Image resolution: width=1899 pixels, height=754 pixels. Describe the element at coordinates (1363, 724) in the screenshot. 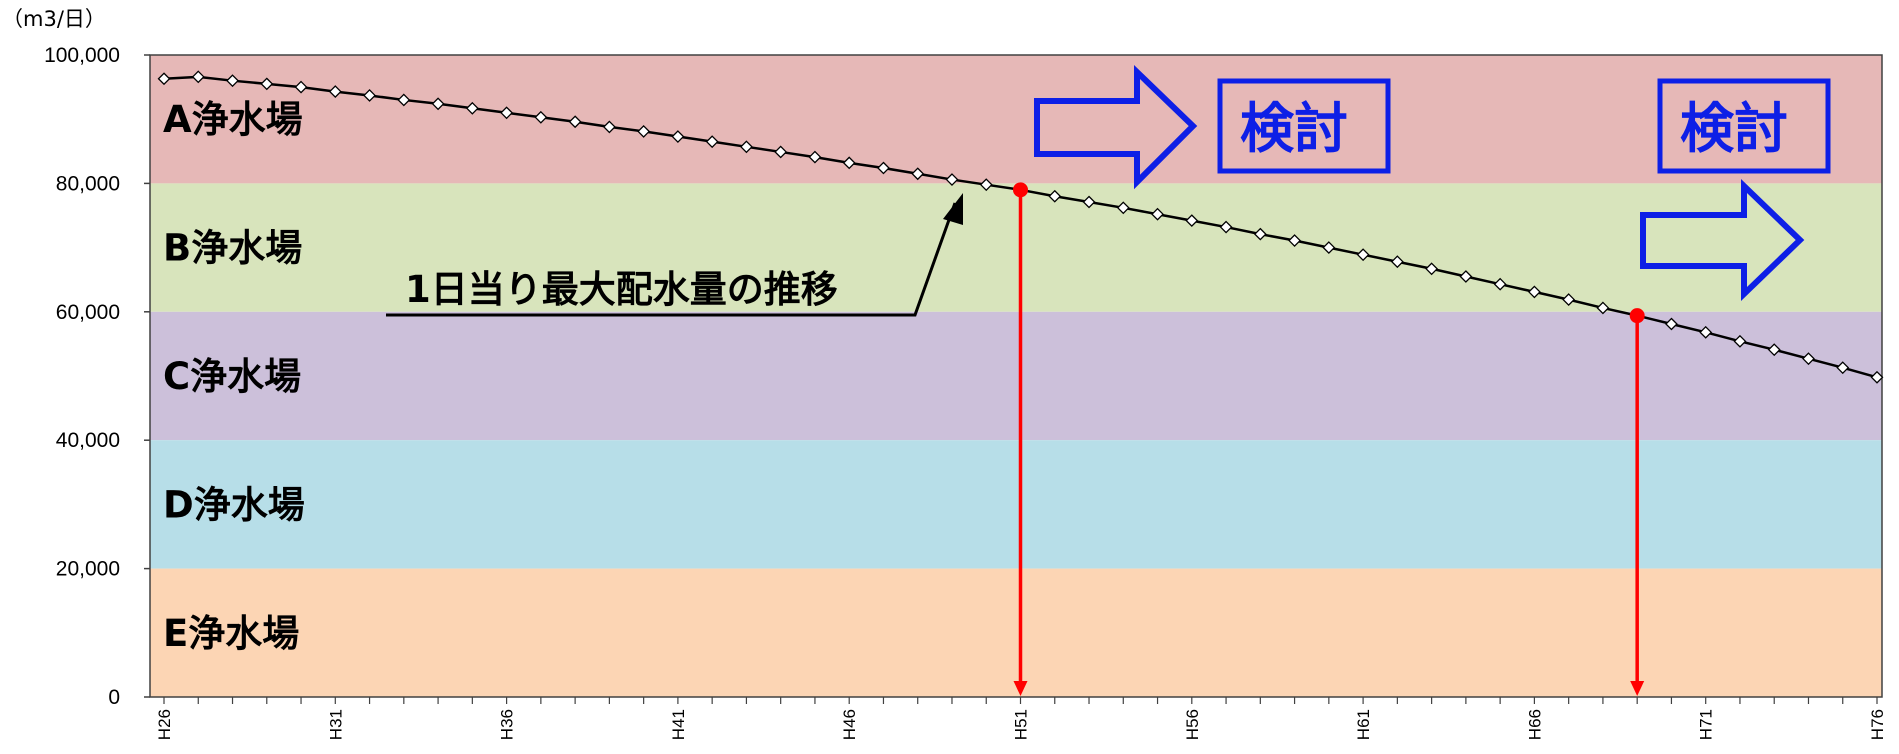

I see `x-tick-label-7: H61` at that location.